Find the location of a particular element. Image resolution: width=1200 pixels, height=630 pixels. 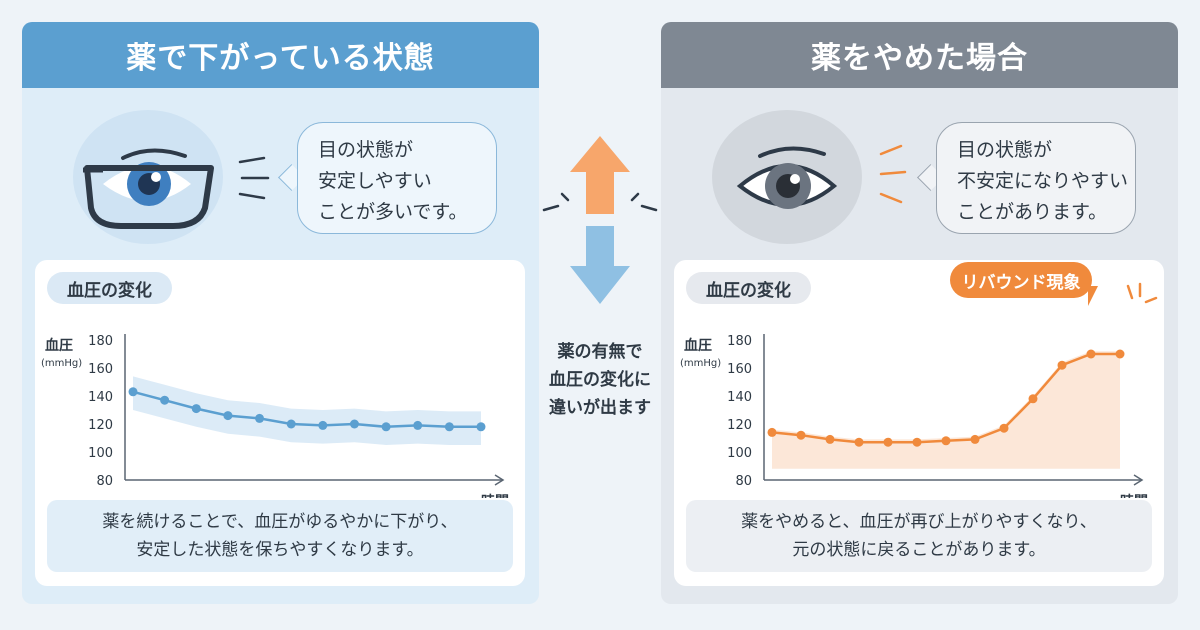

center-caption-line-2: 血圧の変化に is located at coordinates (600, 380).